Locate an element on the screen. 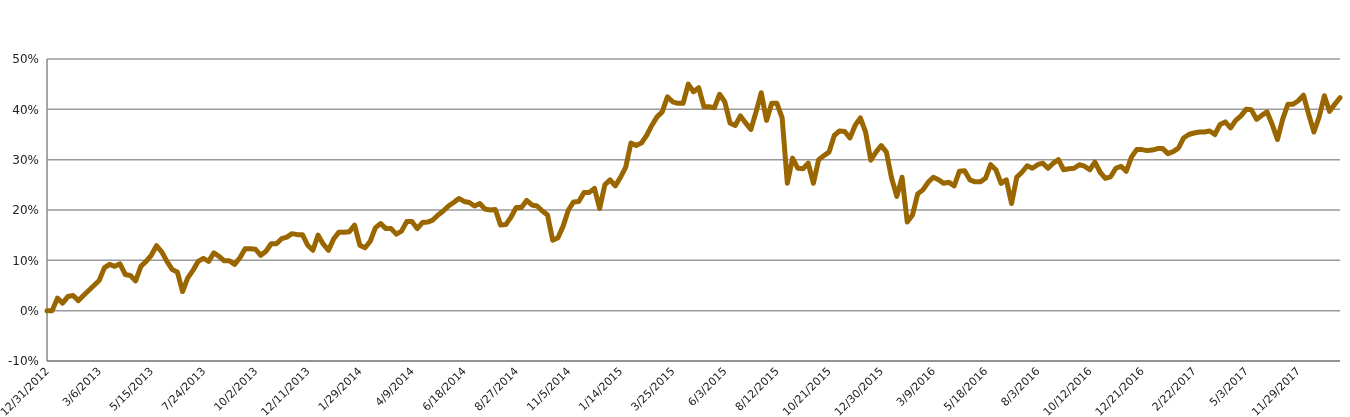 The image size is (1350, 417). y-tick-label: 10% is located at coordinates (25, 260).